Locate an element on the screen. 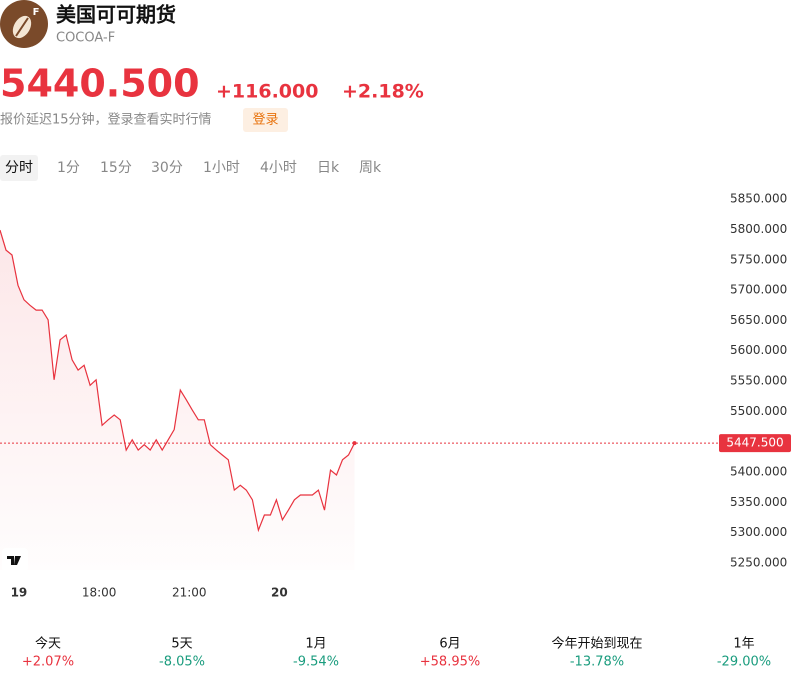 Image resolution: width=800 pixels, height=682 pixels. tab: 日k is located at coordinates (328, 168).